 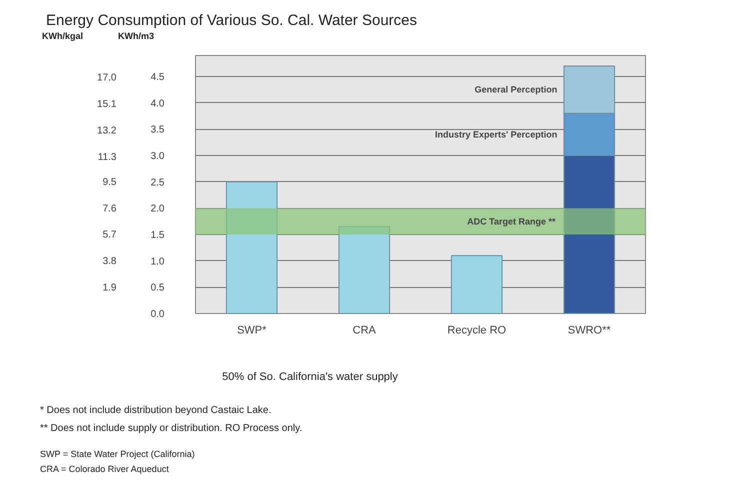 What do you see at coordinates (157, 156) in the screenshot?
I see `y-tick-label: 3.0` at bounding box center [157, 156].